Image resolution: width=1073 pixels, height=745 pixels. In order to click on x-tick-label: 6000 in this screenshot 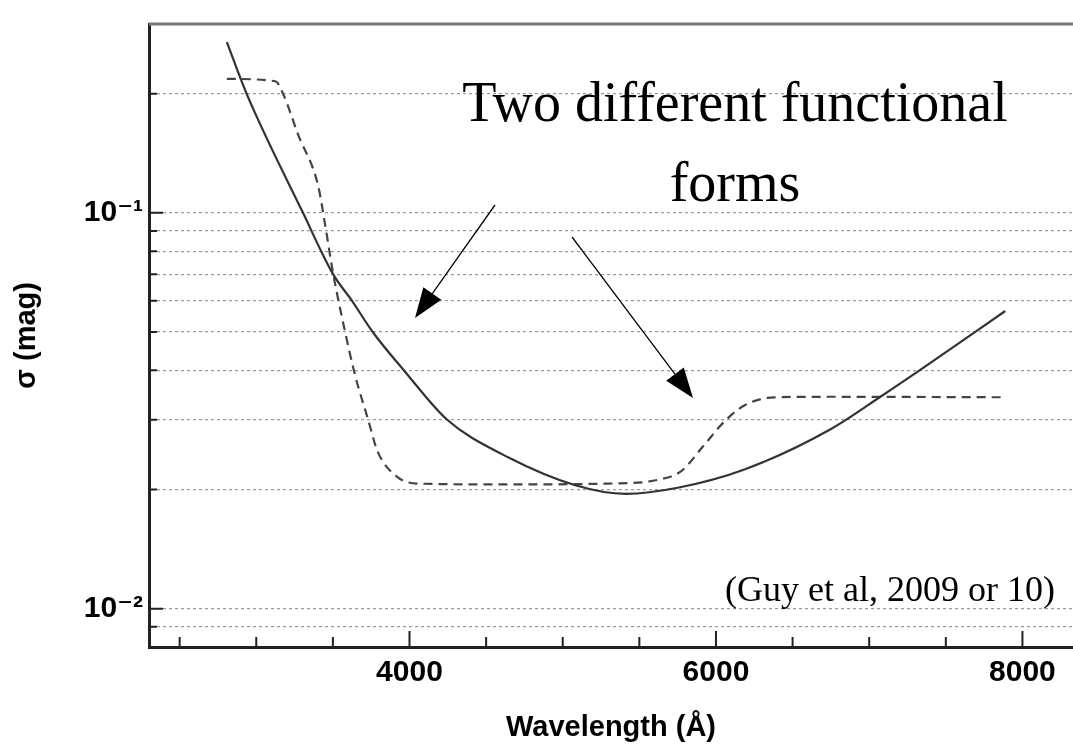, I will do `click(716, 671)`.